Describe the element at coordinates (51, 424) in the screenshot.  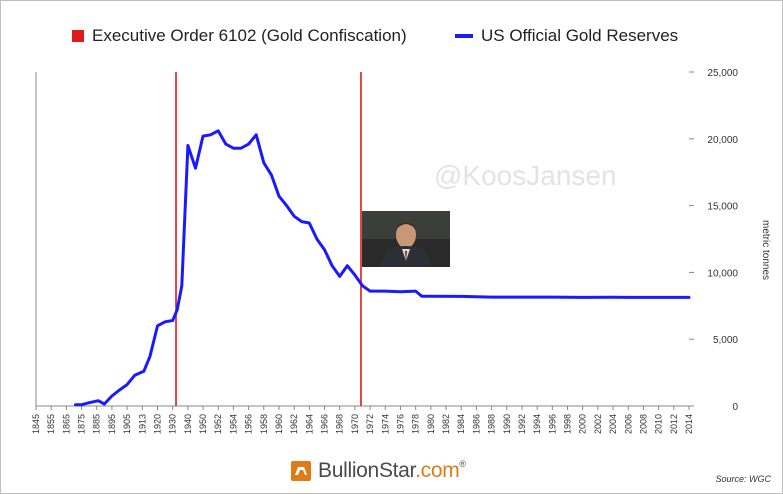
I see `x-tick-label: 1855` at that location.